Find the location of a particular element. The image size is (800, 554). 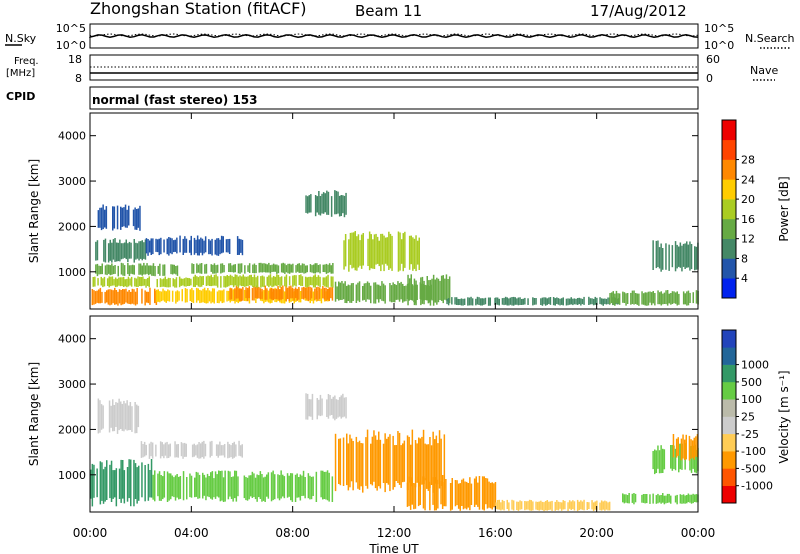

power-y-tick-label: 4000 is located at coordinates (72, 136).